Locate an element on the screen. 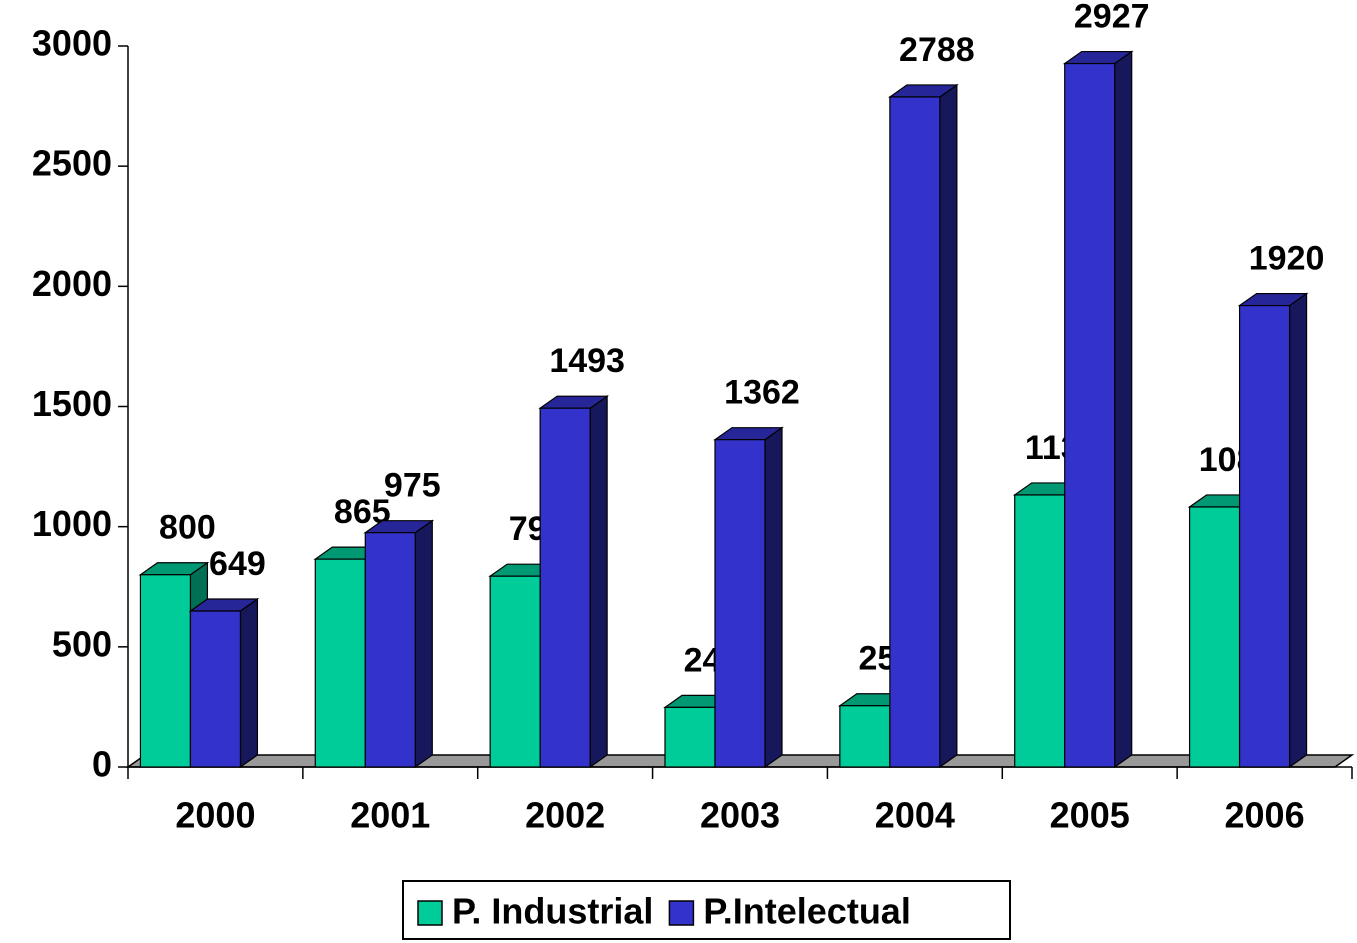  legend-box is located at coordinates (706, 910).